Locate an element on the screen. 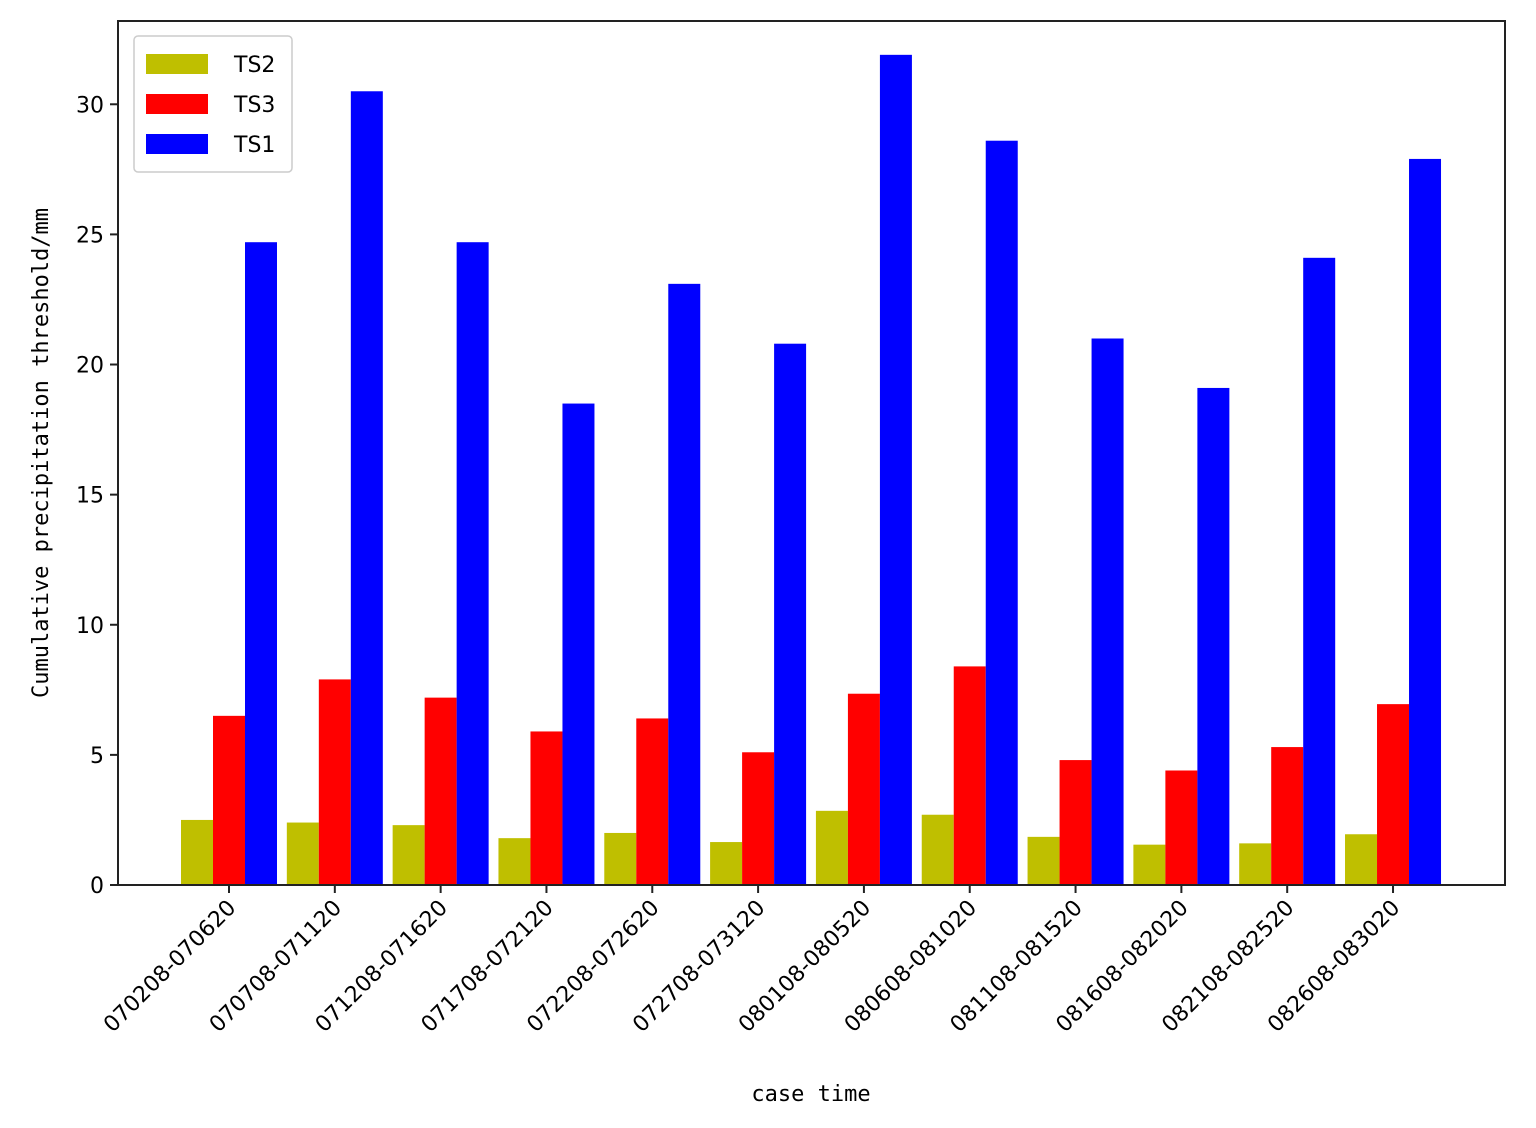 The width and height of the screenshot is (1536, 1128). legend-swatch-ts1 is located at coordinates (177, 144).